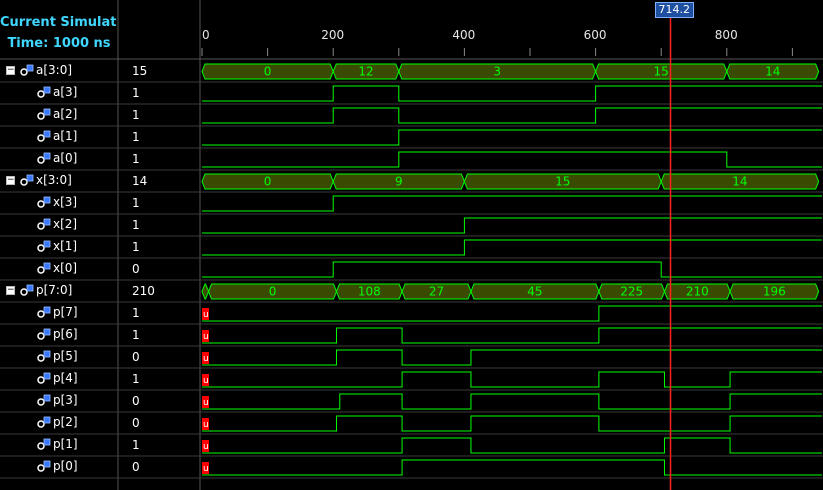  What do you see at coordinates (140, 181) in the screenshot?
I see `signal-value-x: 14` at bounding box center [140, 181].